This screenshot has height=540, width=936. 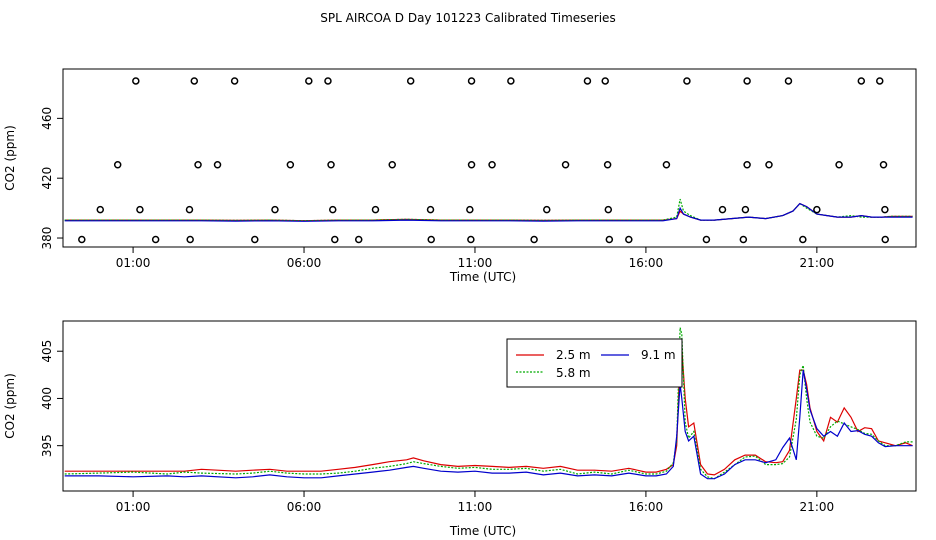 I want to click on y-tick-label: 380, so click(x=47, y=238).